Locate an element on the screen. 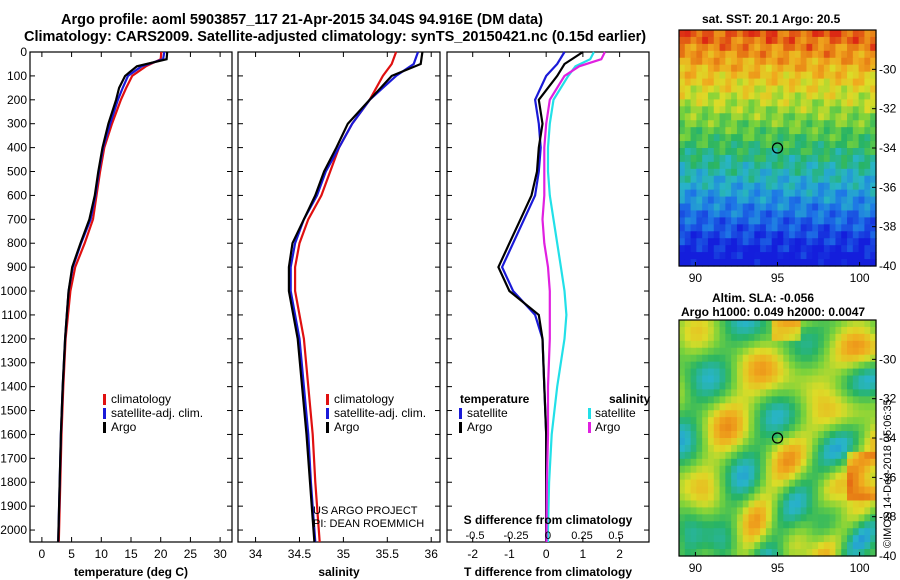 This screenshot has width=900, height=580. temperature-xtick-label: 5 is located at coordinates (71, 554).